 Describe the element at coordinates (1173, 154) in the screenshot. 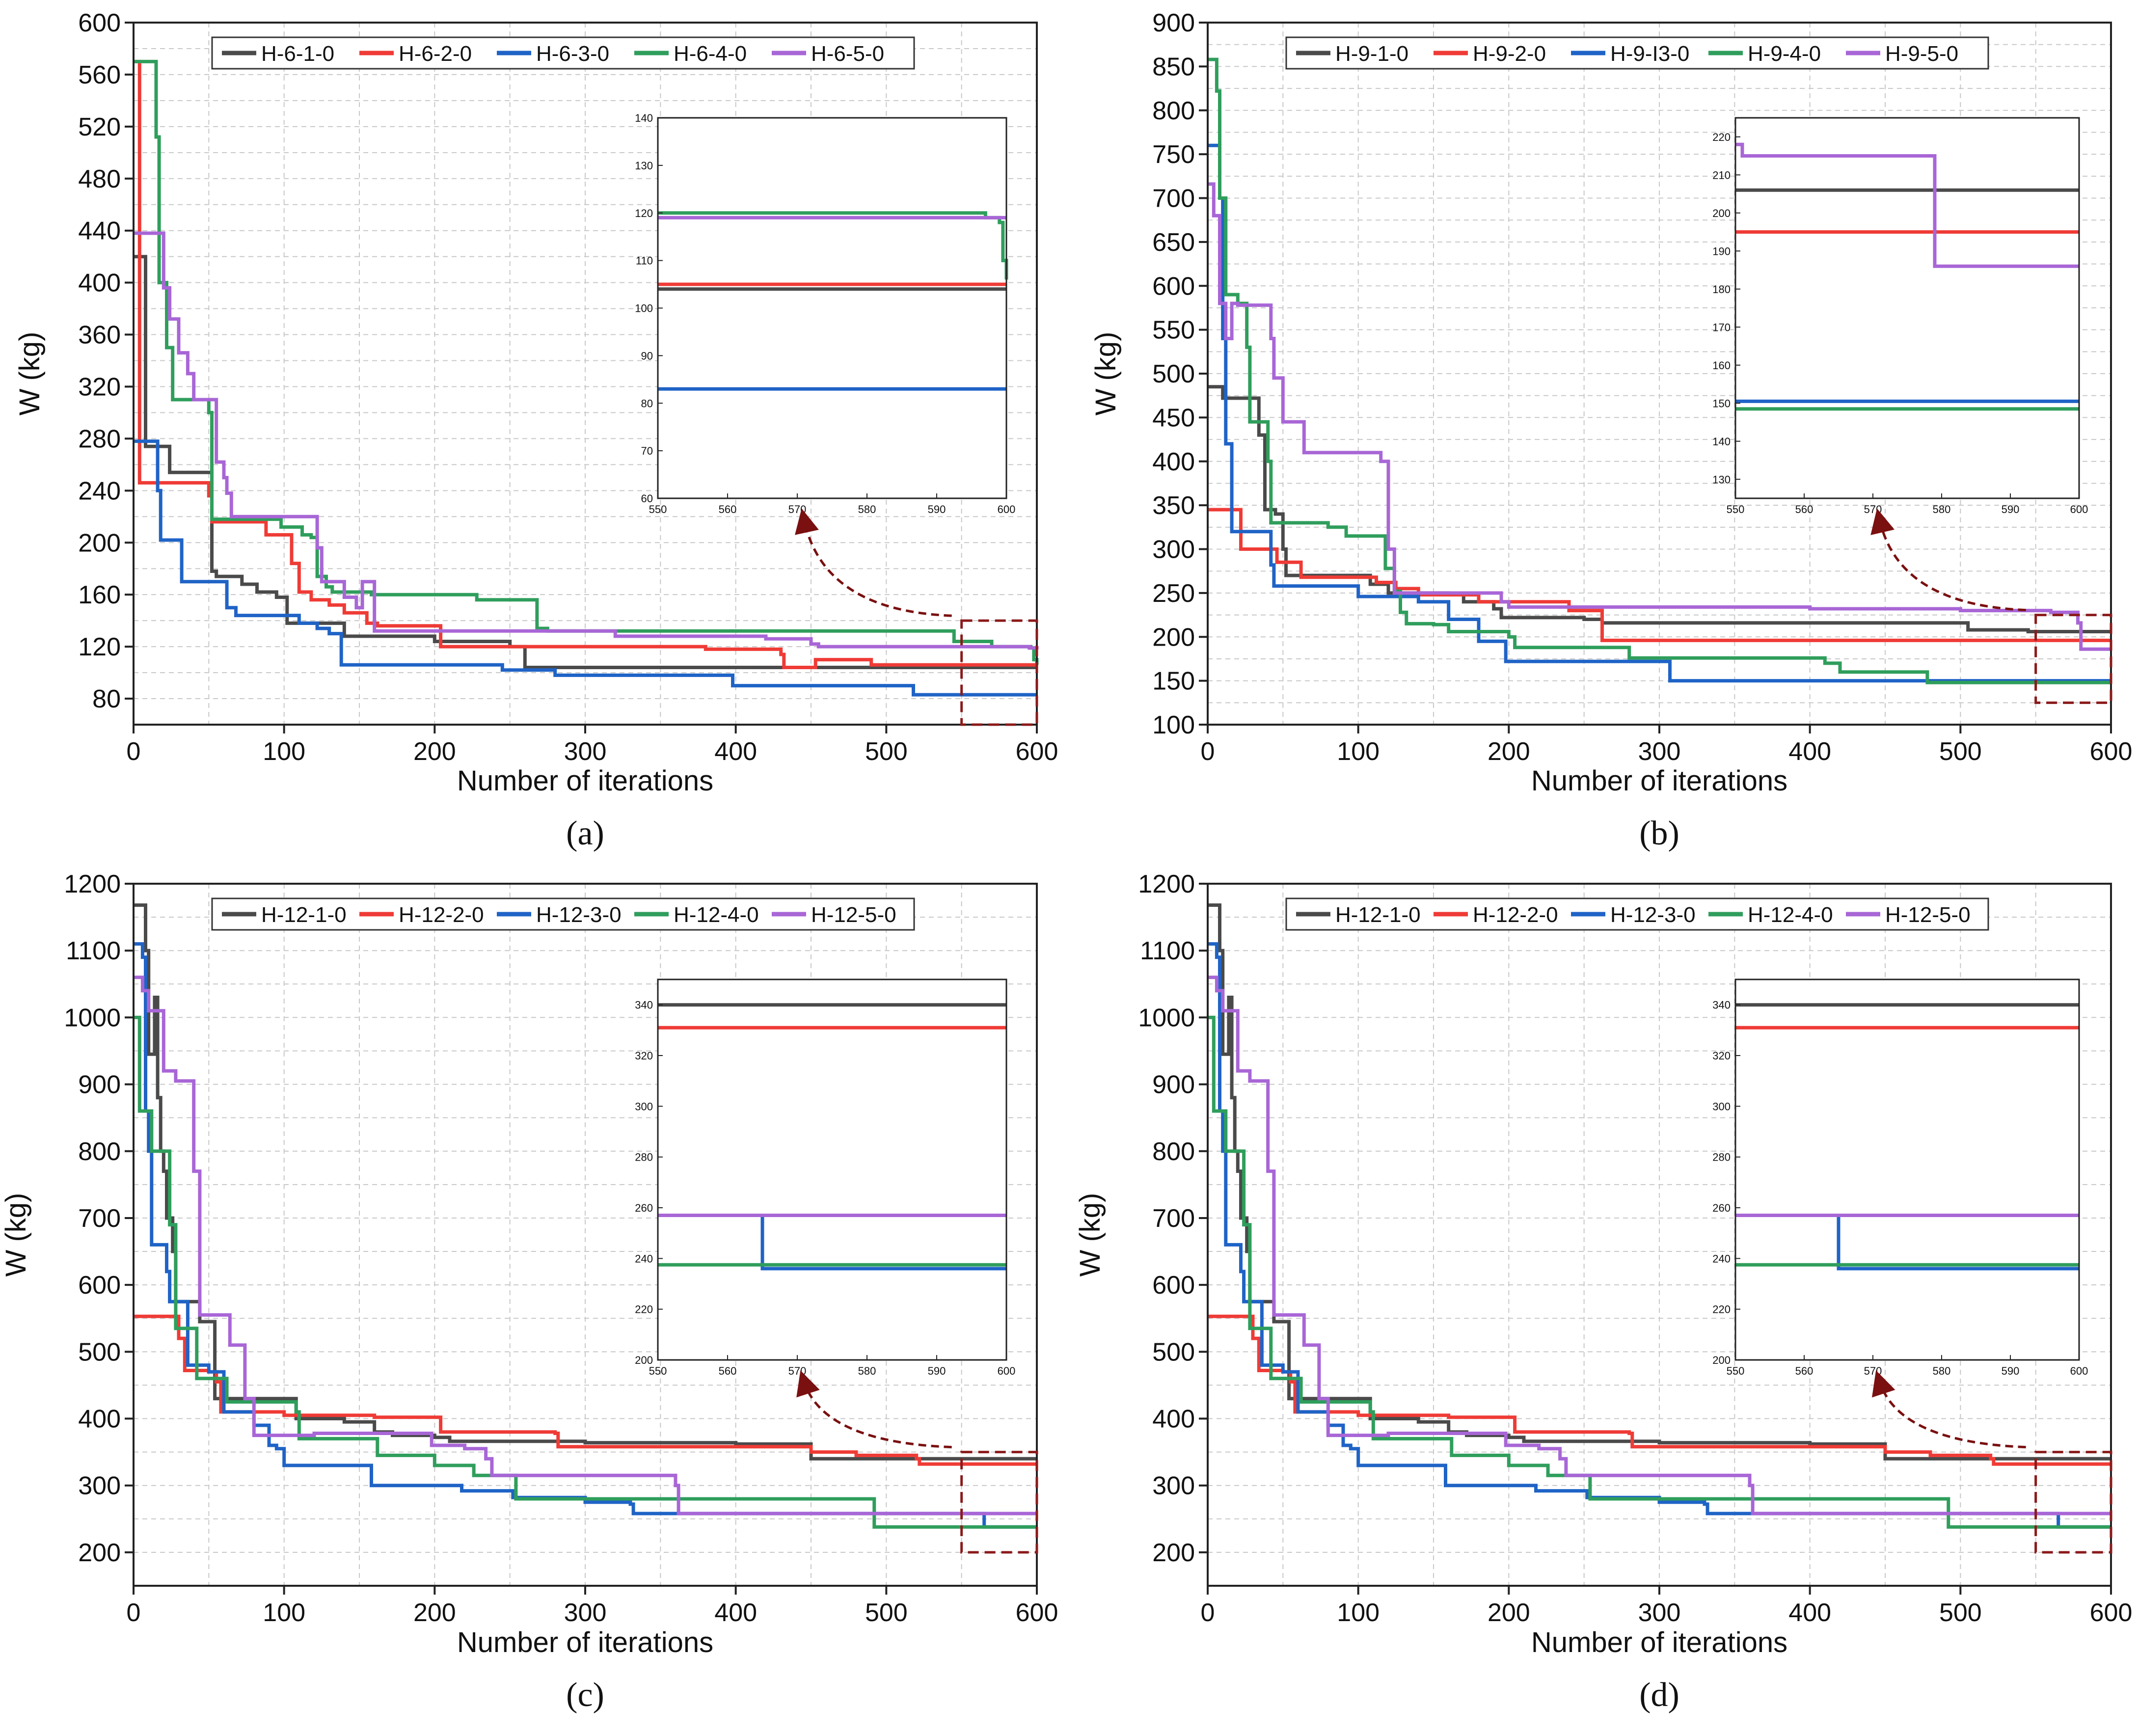

I see `y-tick-label: 750` at that location.